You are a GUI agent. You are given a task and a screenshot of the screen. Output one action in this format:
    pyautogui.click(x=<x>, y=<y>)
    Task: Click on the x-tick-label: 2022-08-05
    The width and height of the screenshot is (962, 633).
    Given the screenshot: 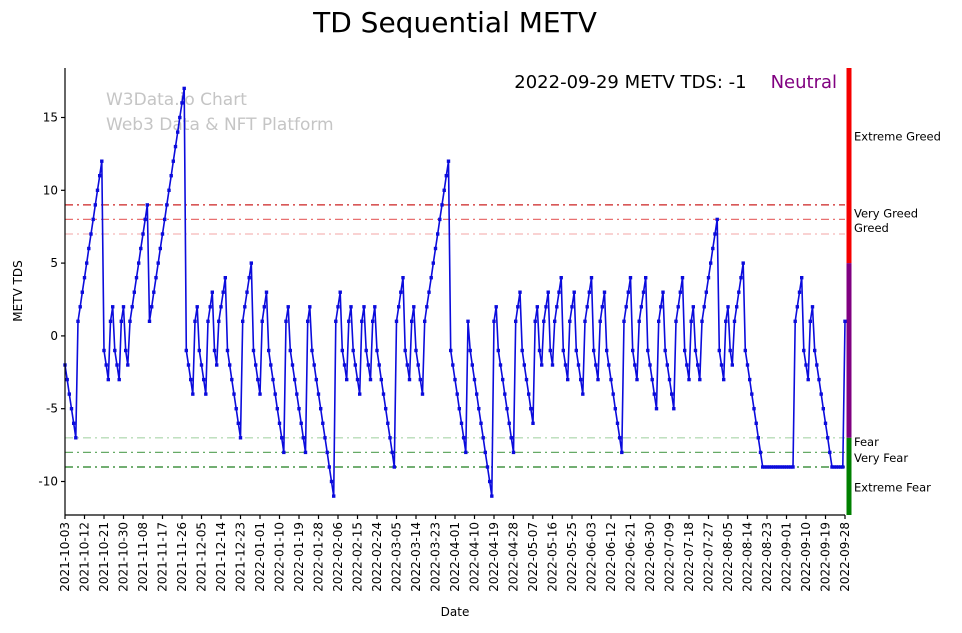 What is the action you would take?
    pyautogui.click(x=728, y=557)
    